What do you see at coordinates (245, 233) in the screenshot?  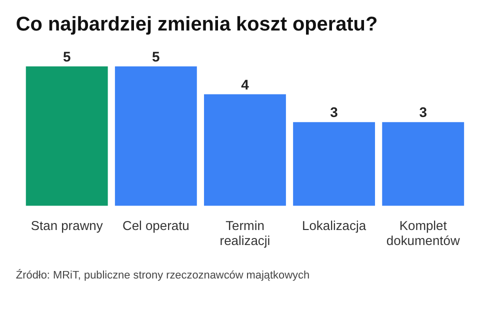 I see `x-tick-label: Termin realizacji` at bounding box center [245, 233].